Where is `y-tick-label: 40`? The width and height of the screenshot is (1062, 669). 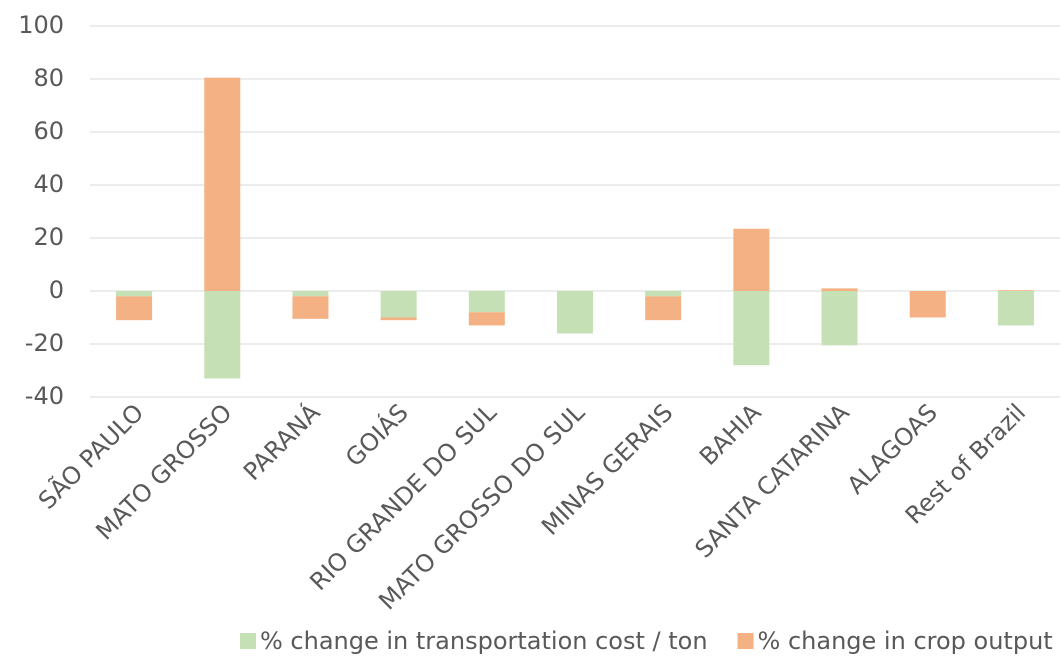
y-tick-label: 40 is located at coordinates (48, 184).